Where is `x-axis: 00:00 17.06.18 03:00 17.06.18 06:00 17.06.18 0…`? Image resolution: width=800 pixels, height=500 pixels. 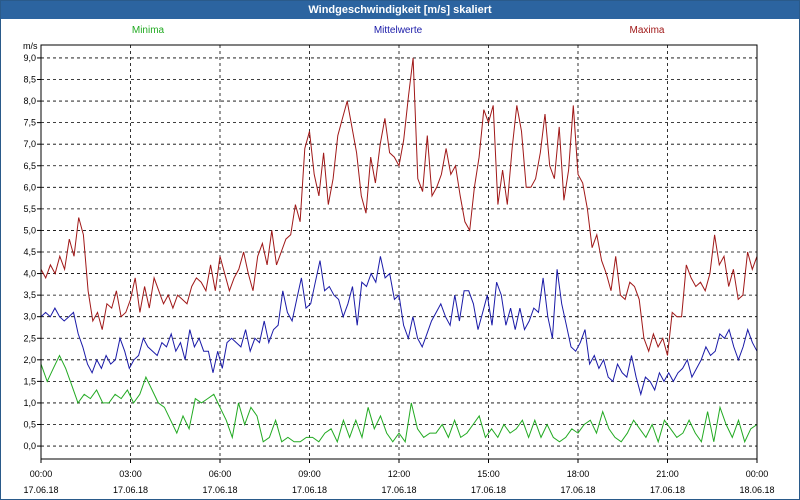 x-axis: 00:00 17.06.18 03:00 17.06.18 06:00 17.06.18 0… is located at coordinates (399, 477).